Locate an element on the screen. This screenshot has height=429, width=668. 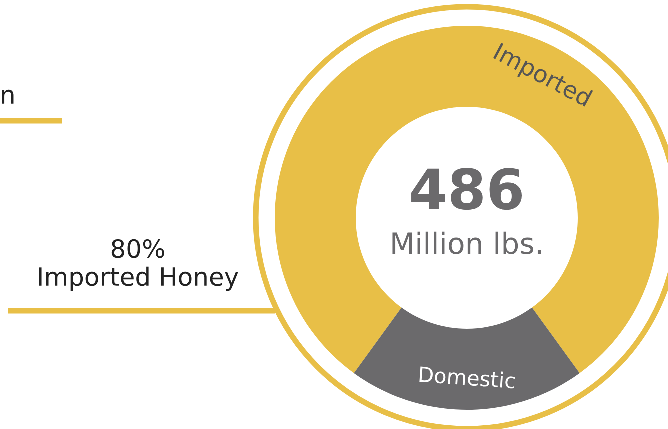
text: n is located at coordinates (8, 97).